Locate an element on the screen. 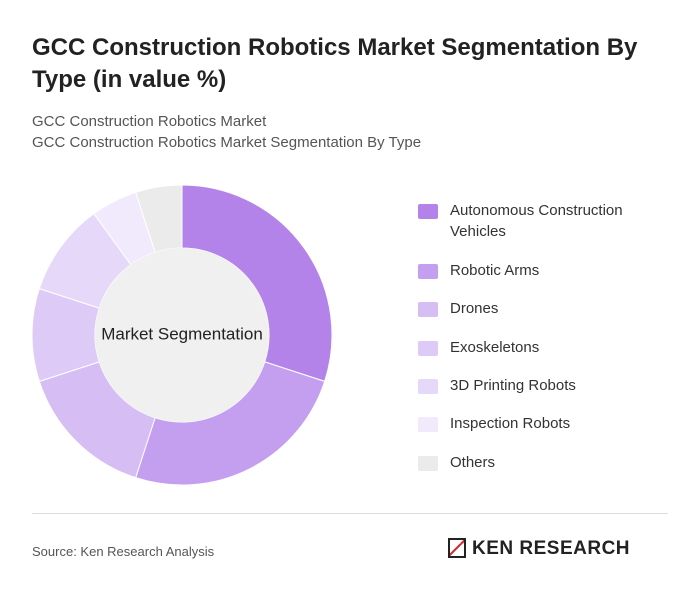 This screenshot has width=700, height=599. legend-label: Inspection Robots is located at coordinates (510, 423).